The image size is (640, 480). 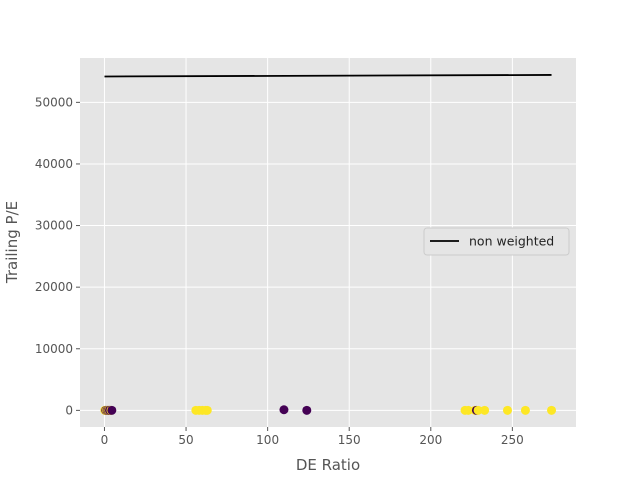 I want to click on legend: non weighted, so click(x=496, y=241).